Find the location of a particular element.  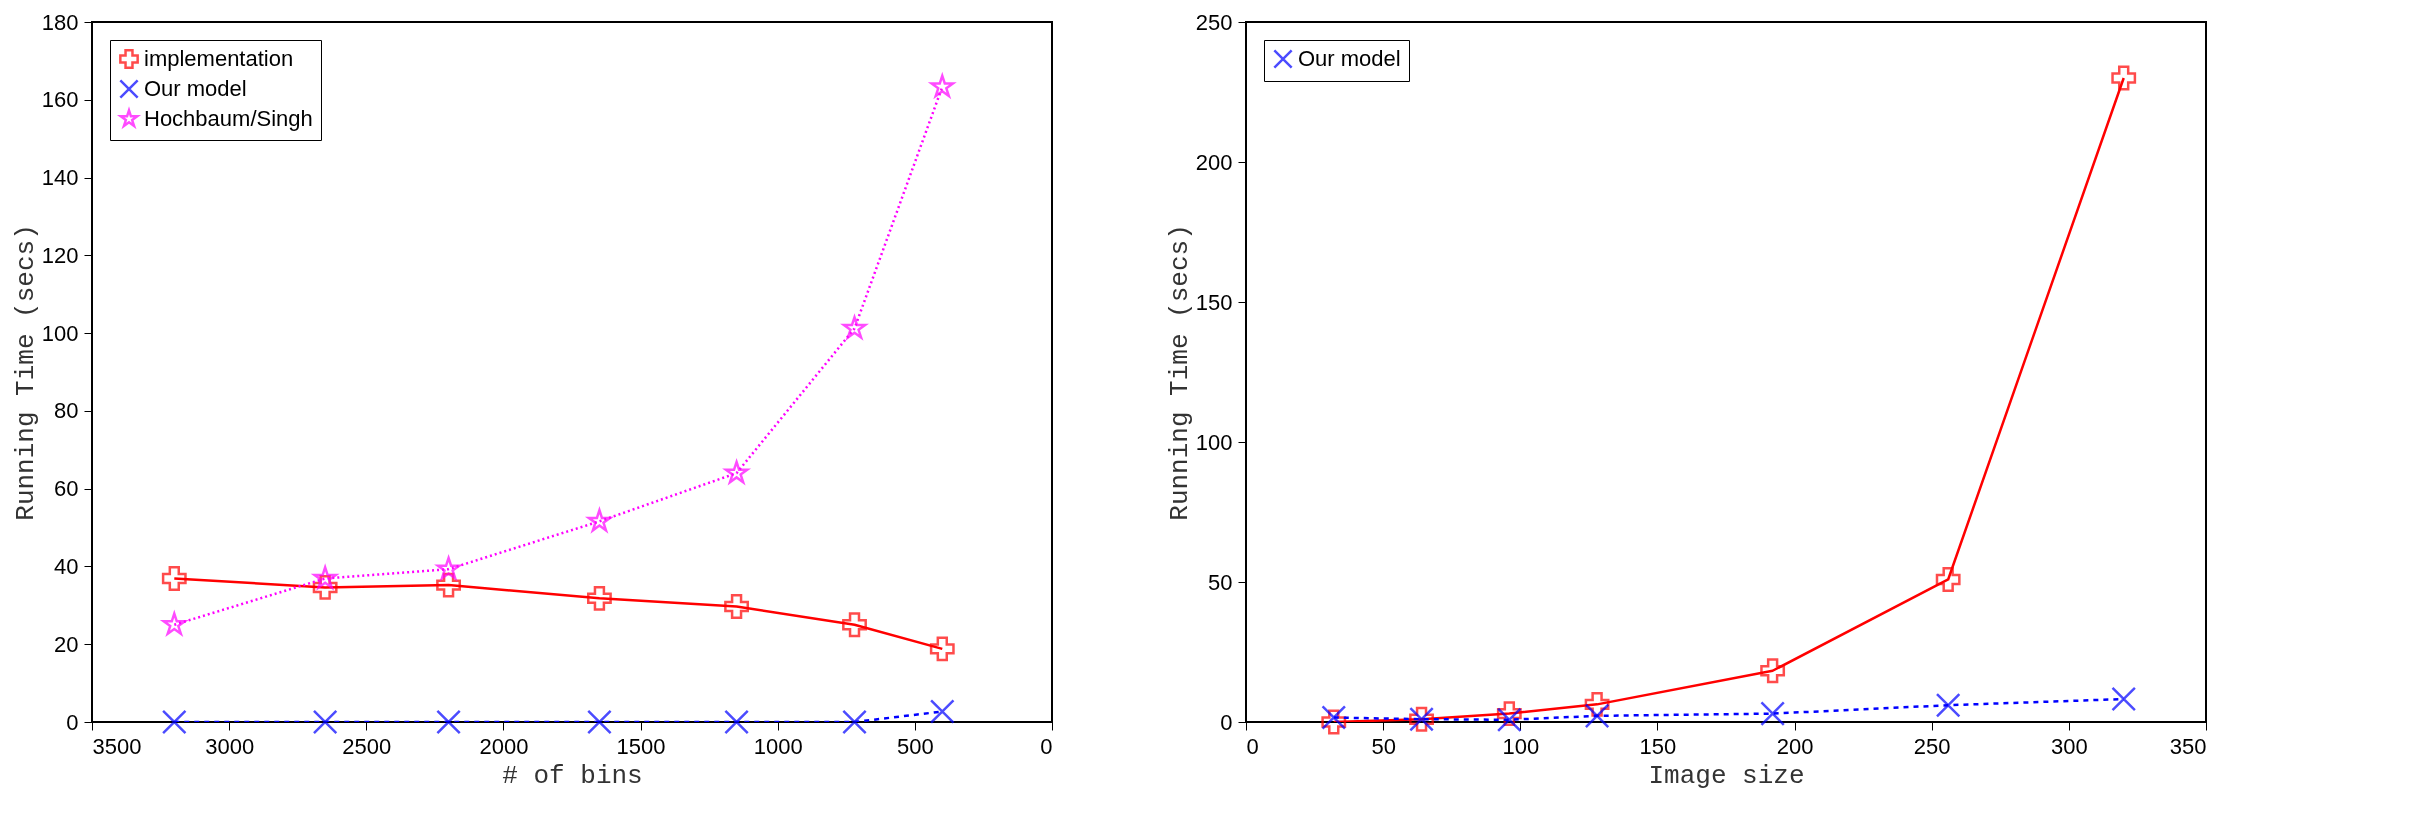

y-tick-label: 180 is located at coordinates (60, 22).